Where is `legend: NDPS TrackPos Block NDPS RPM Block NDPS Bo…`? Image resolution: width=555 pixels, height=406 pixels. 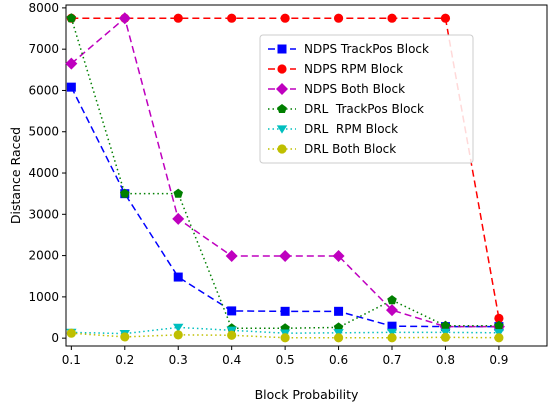 legend: NDPS TrackPos Block NDPS RPM Block NDPS Bo… is located at coordinates (366, 99).